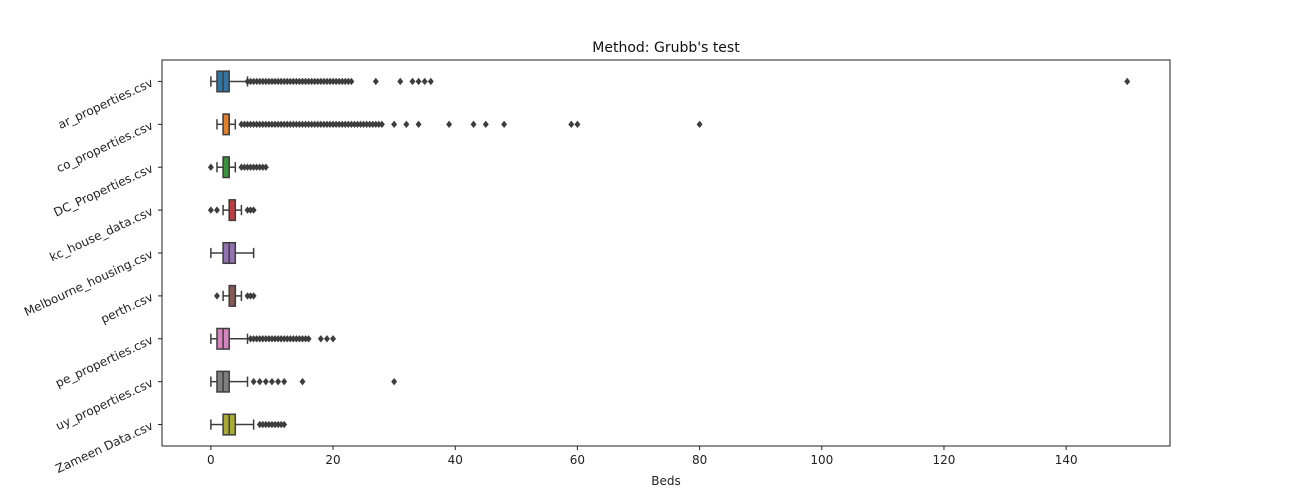 The height and width of the screenshot is (500, 1300). I want to click on x-tick-label: 60, so click(577, 460).